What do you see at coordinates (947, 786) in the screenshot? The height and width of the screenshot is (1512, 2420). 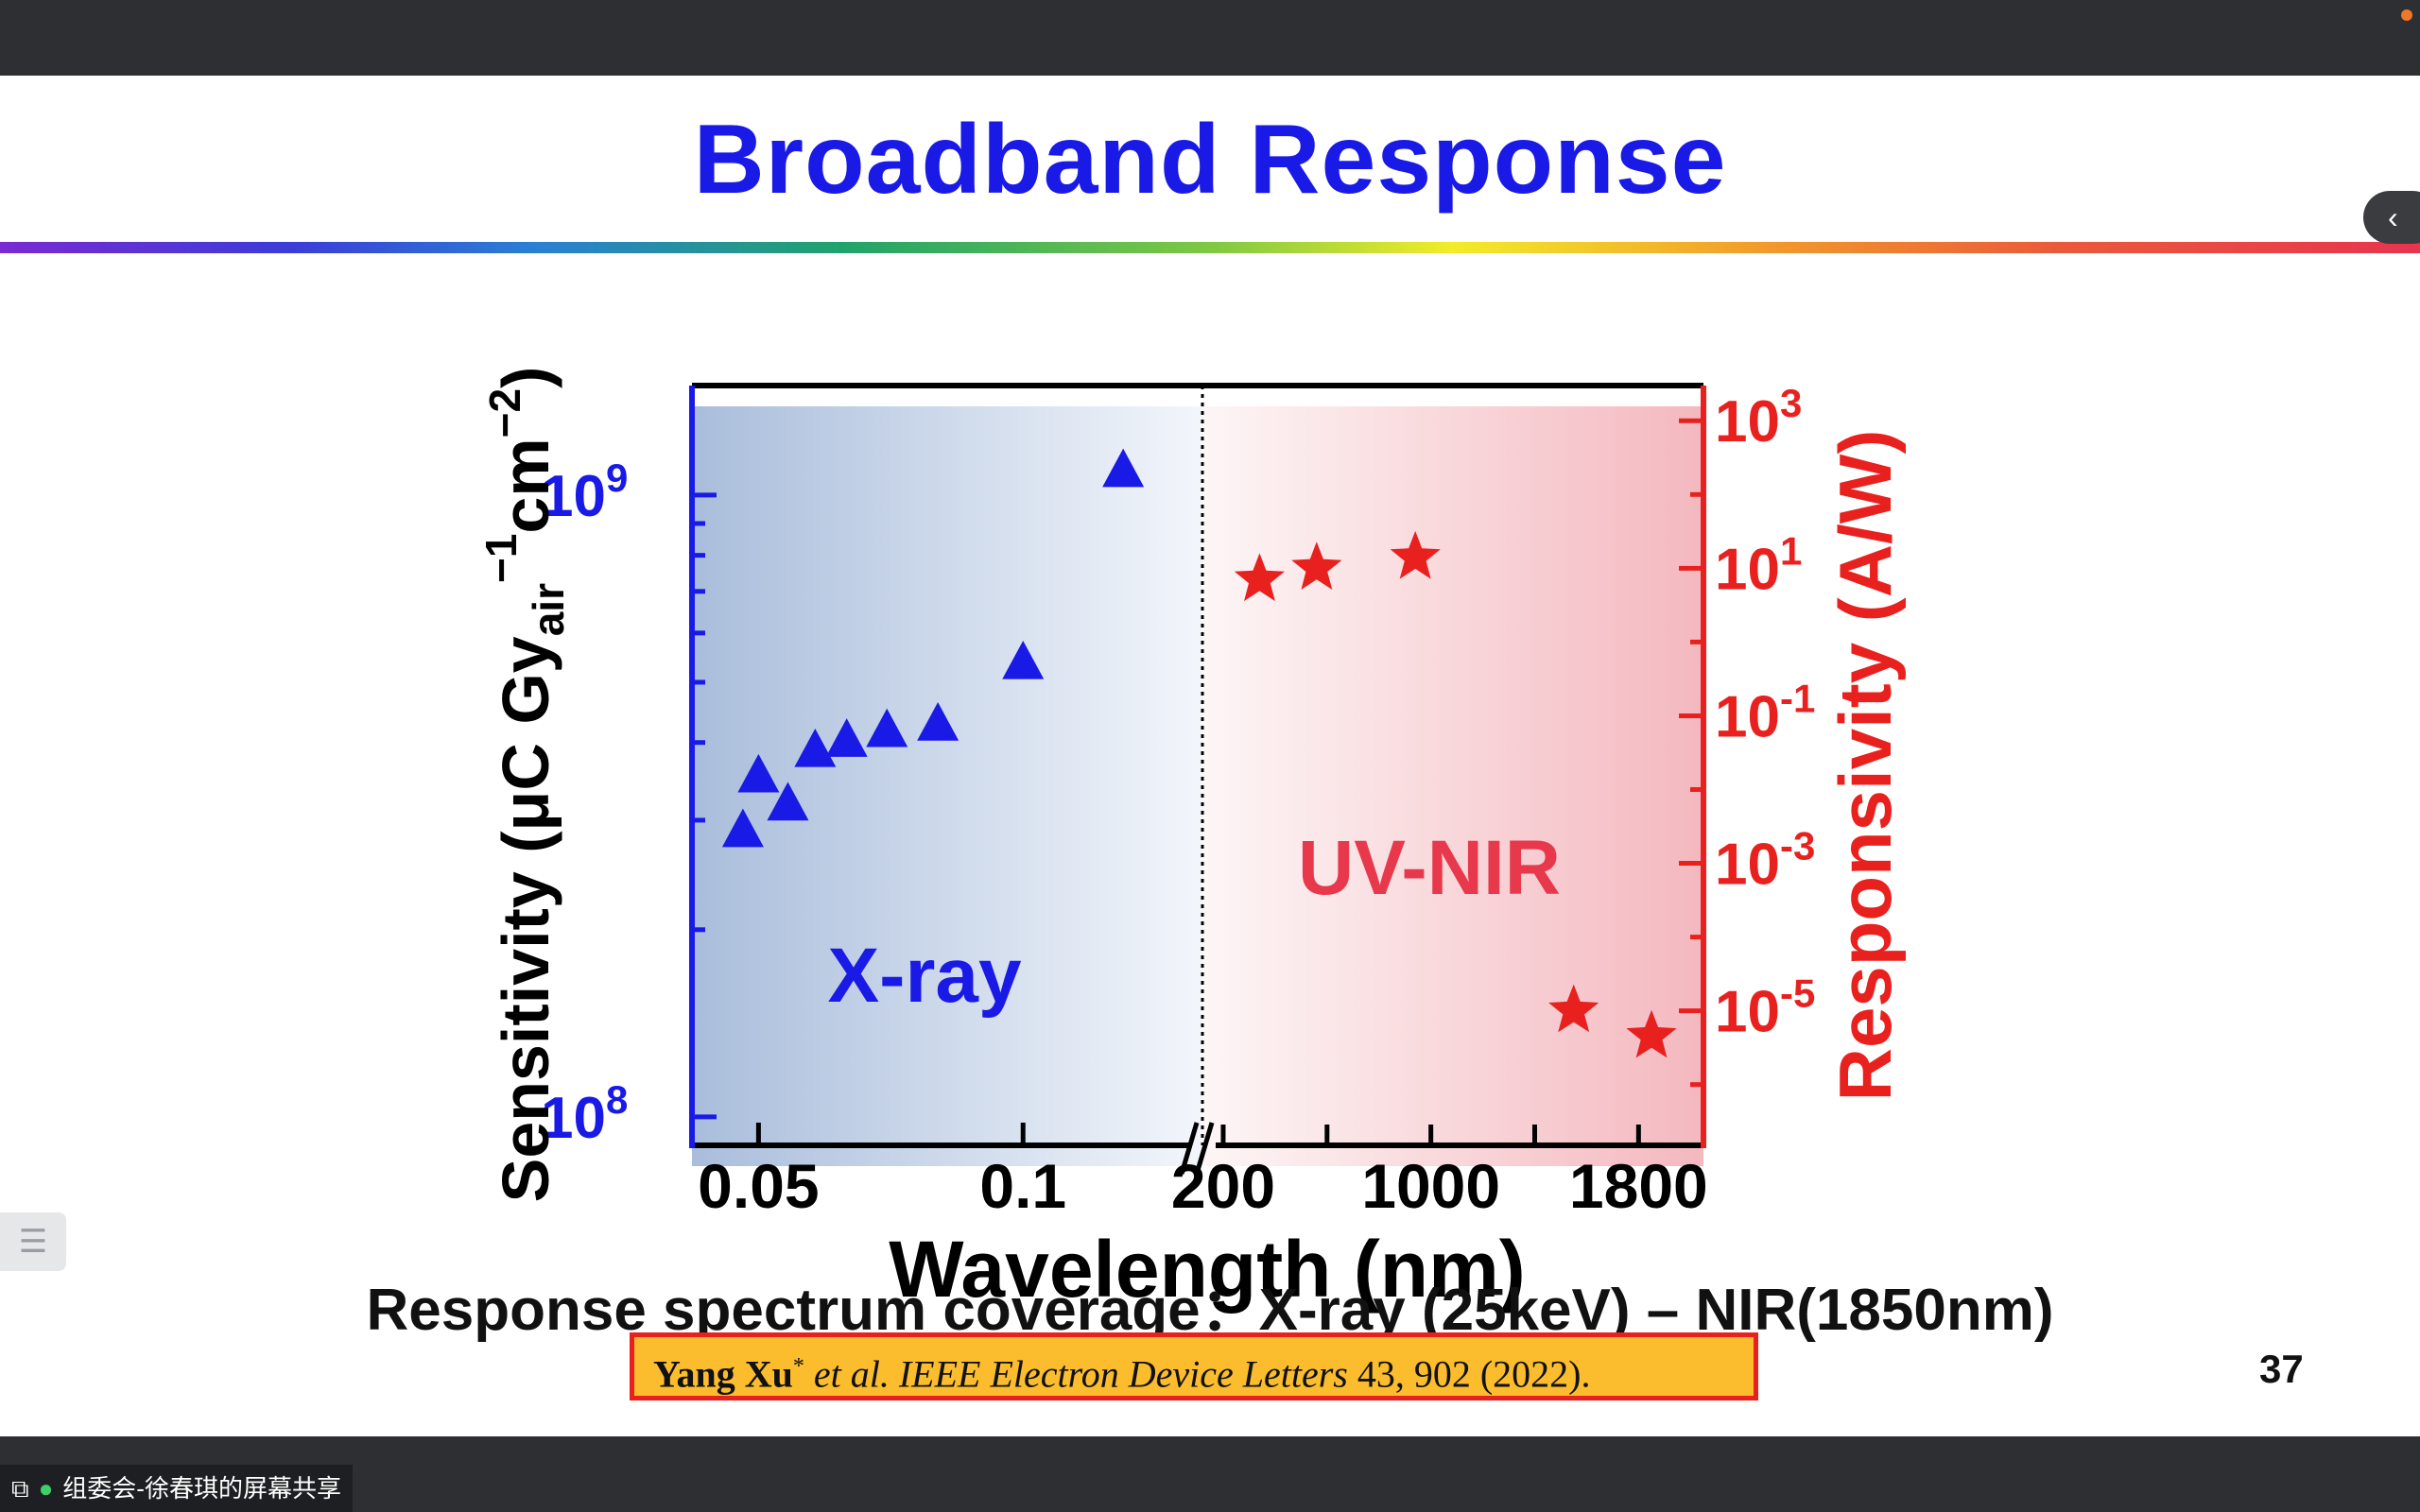 I see `xray-region-bg` at bounding box center [947, 786].